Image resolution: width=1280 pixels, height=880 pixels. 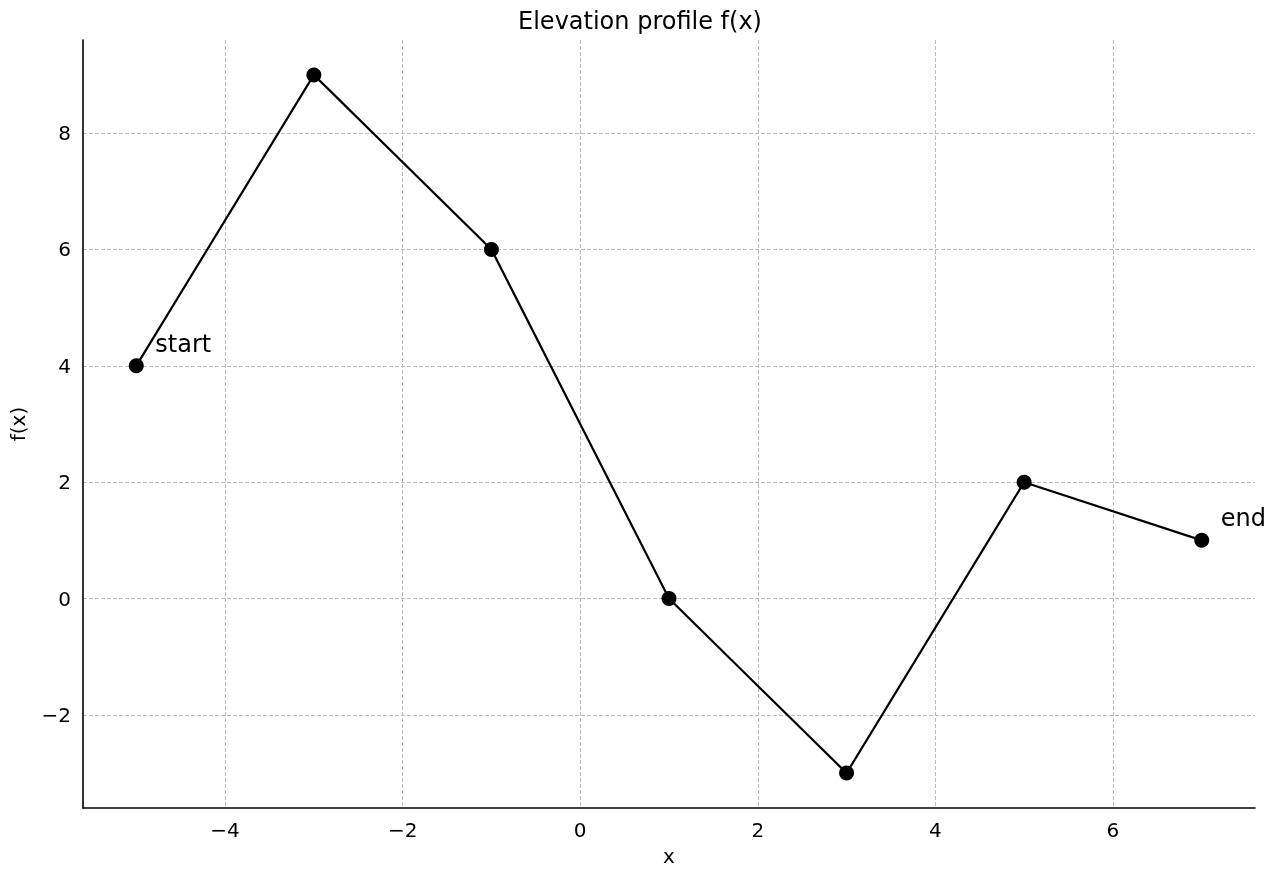 I want to click on y-tick-label: 0, so click(x=64, y=598).